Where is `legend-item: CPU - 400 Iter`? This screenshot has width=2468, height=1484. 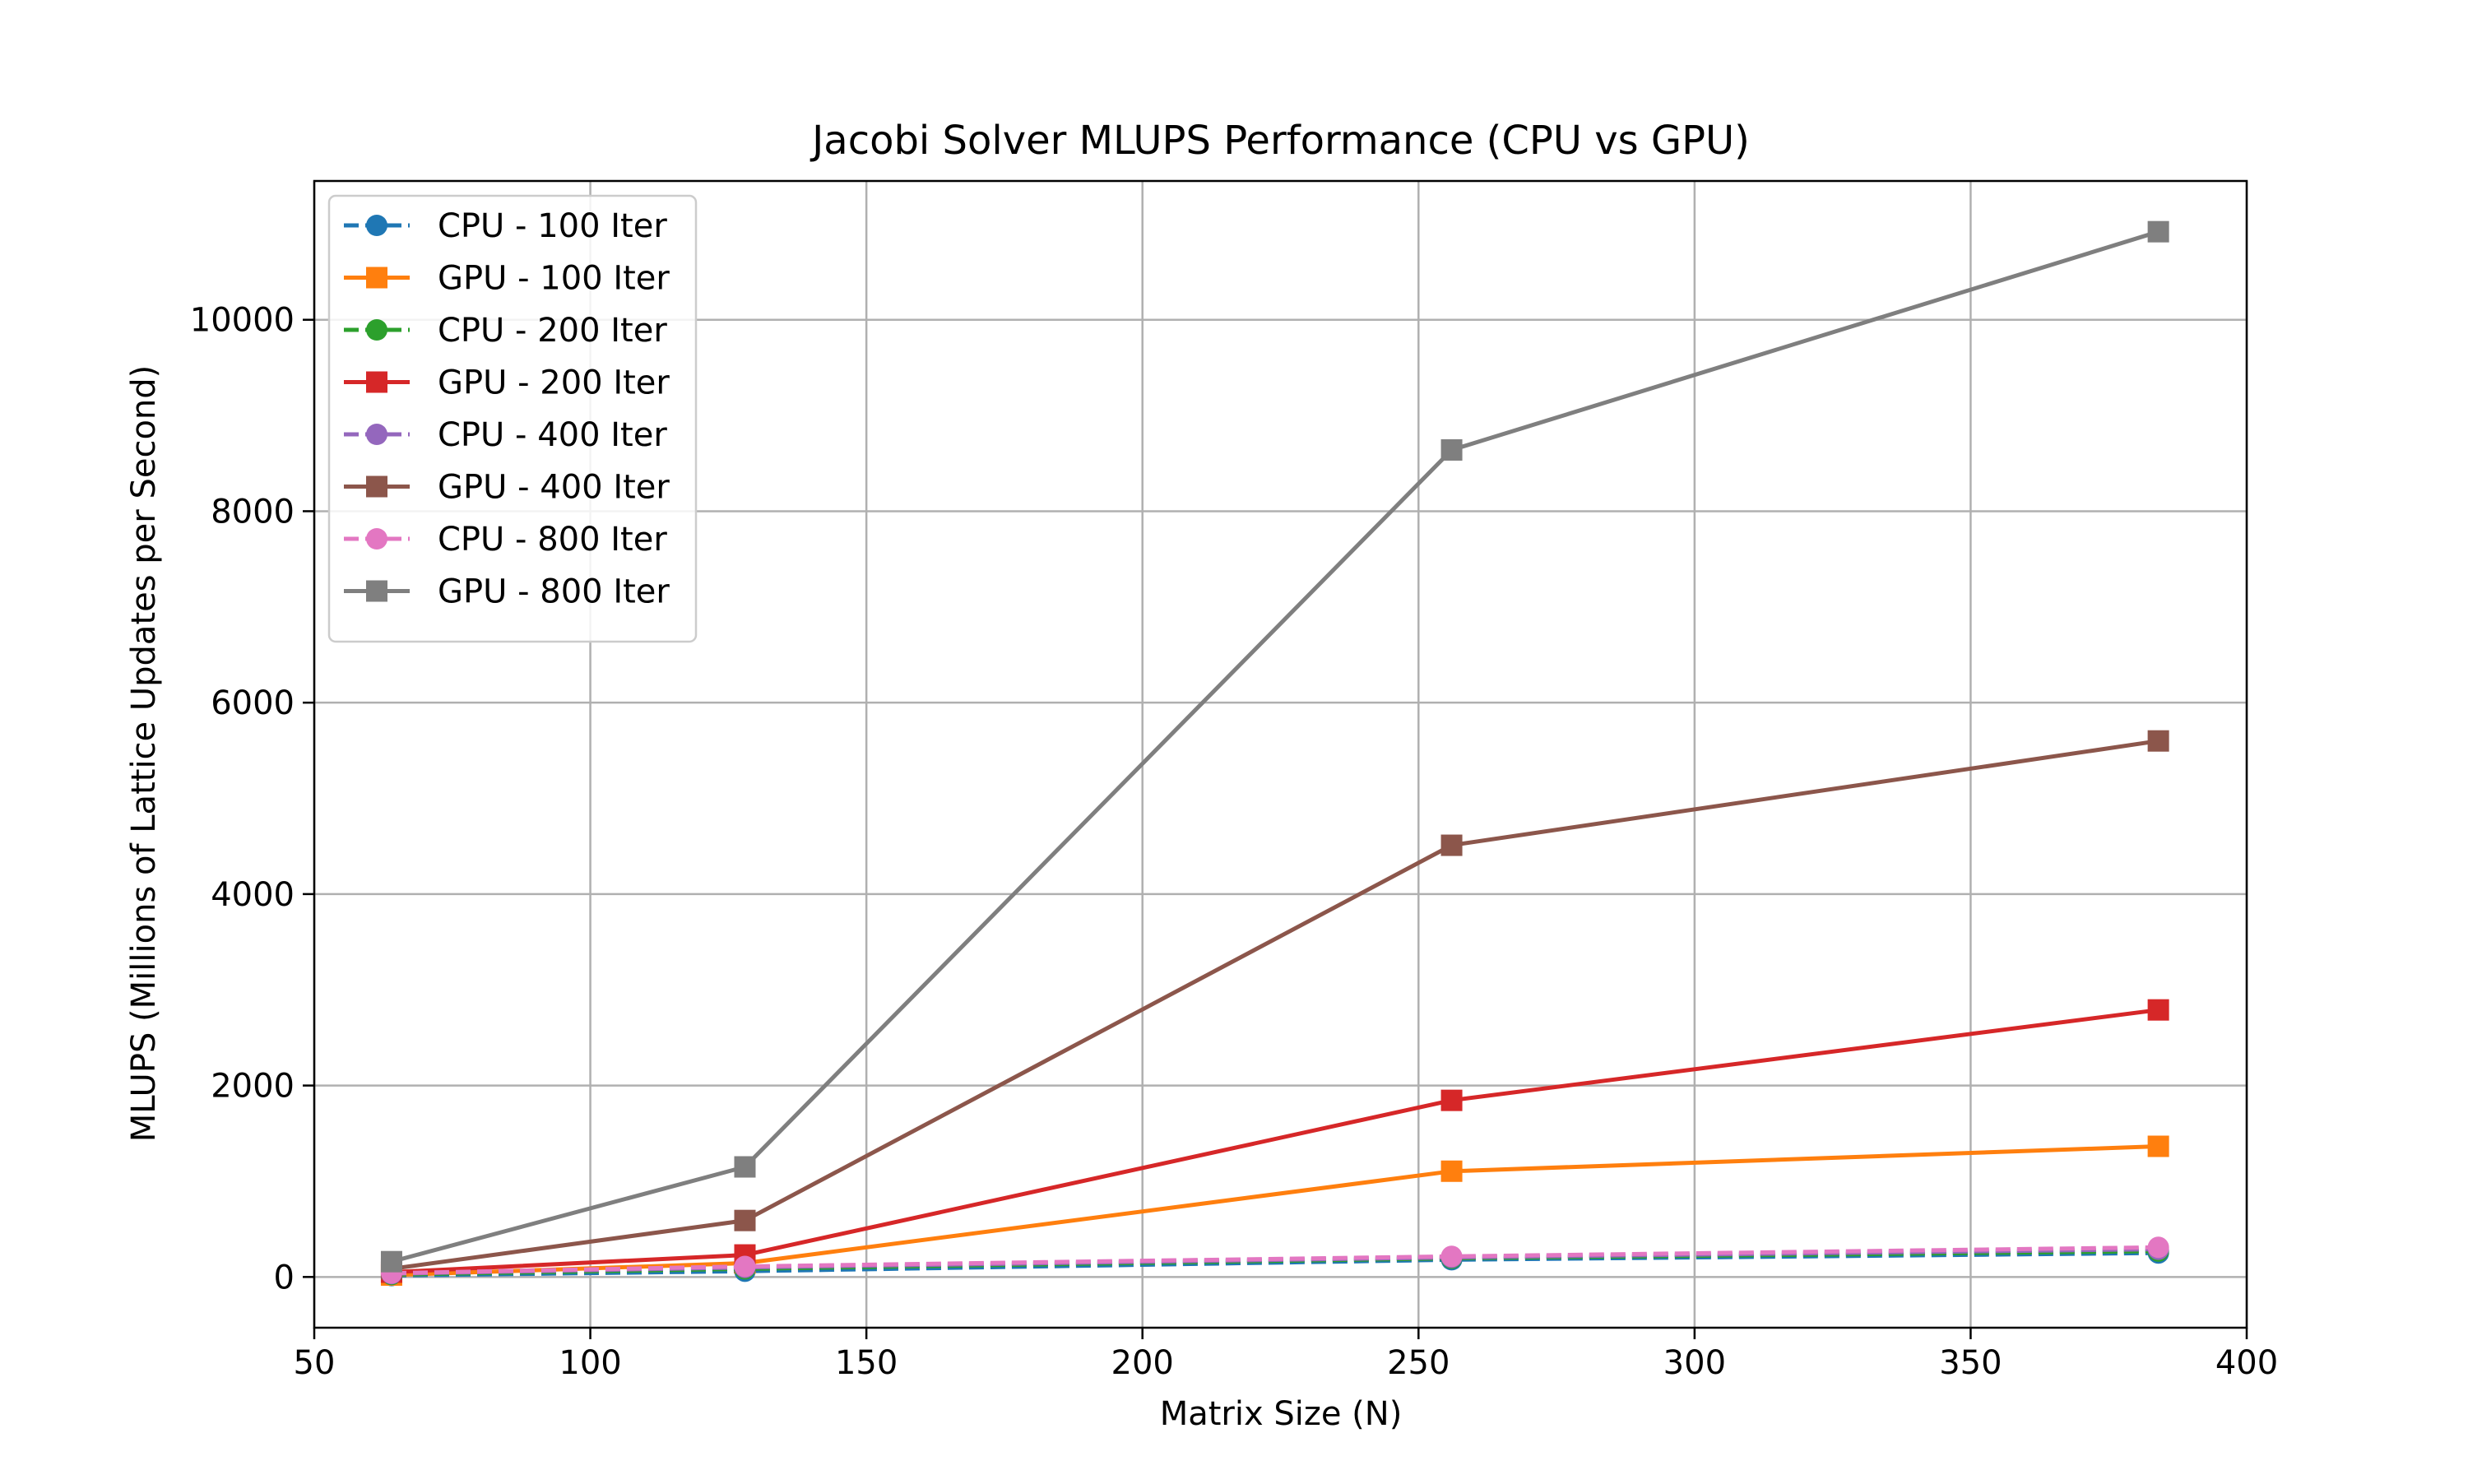
legend-item: CPU - 400 Iter is located at coordinates (505, 435).